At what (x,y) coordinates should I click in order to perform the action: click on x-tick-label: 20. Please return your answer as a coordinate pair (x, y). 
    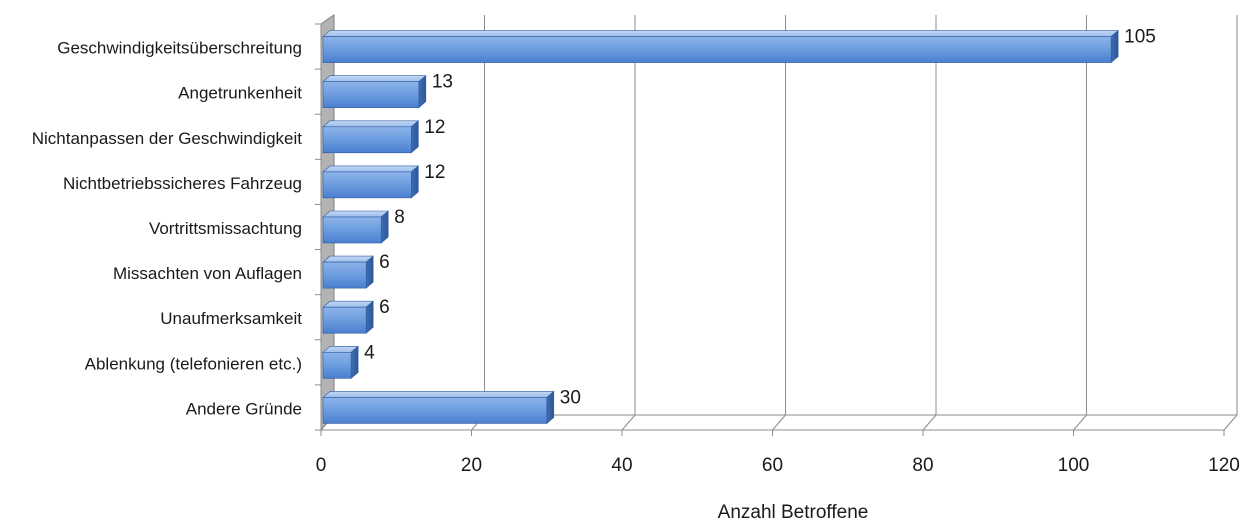
    Looking at the image, I should click on (471, 465).